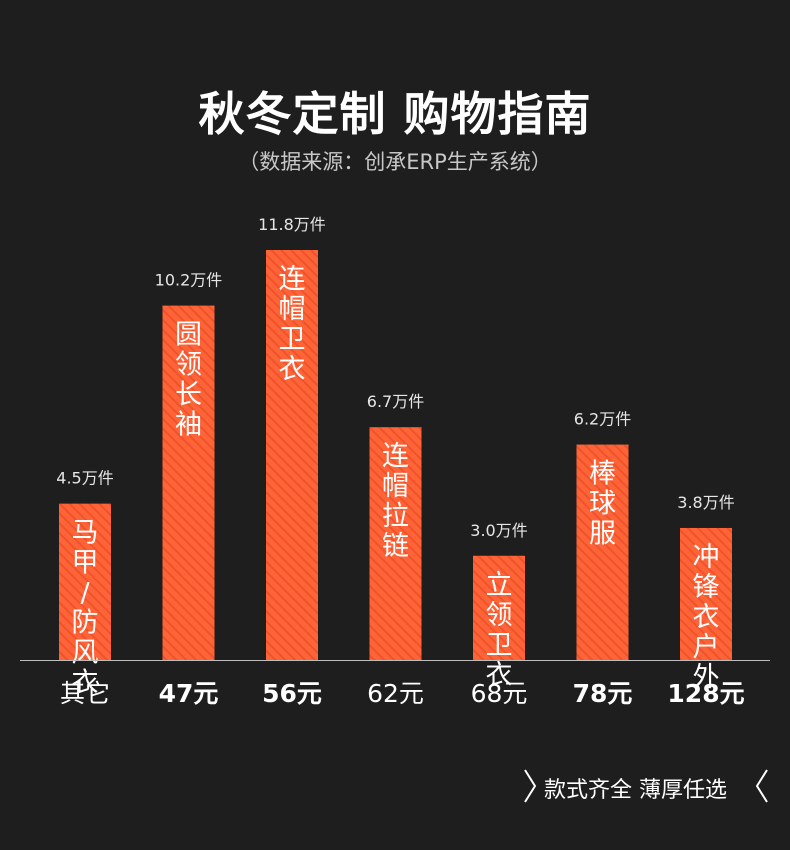 The width and height of the screenshot is (790, 850). Describe the element at coordinates (706, 617) in the screenshot. I see `bar-label: 冲锋衣户外` at that location.